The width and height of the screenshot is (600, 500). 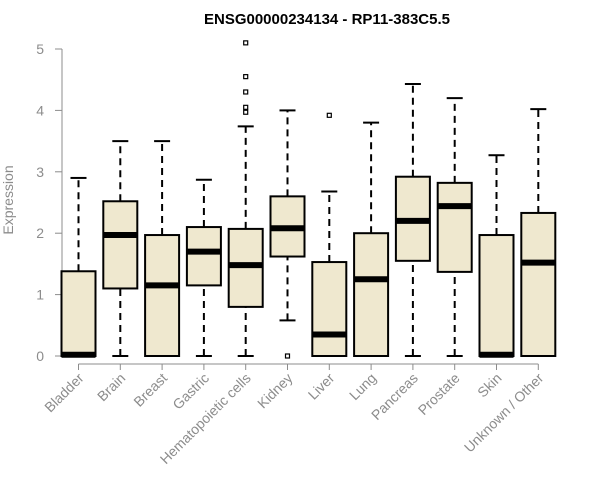 I want to click on y-tick-label: 0, so click(x=40, y=356).